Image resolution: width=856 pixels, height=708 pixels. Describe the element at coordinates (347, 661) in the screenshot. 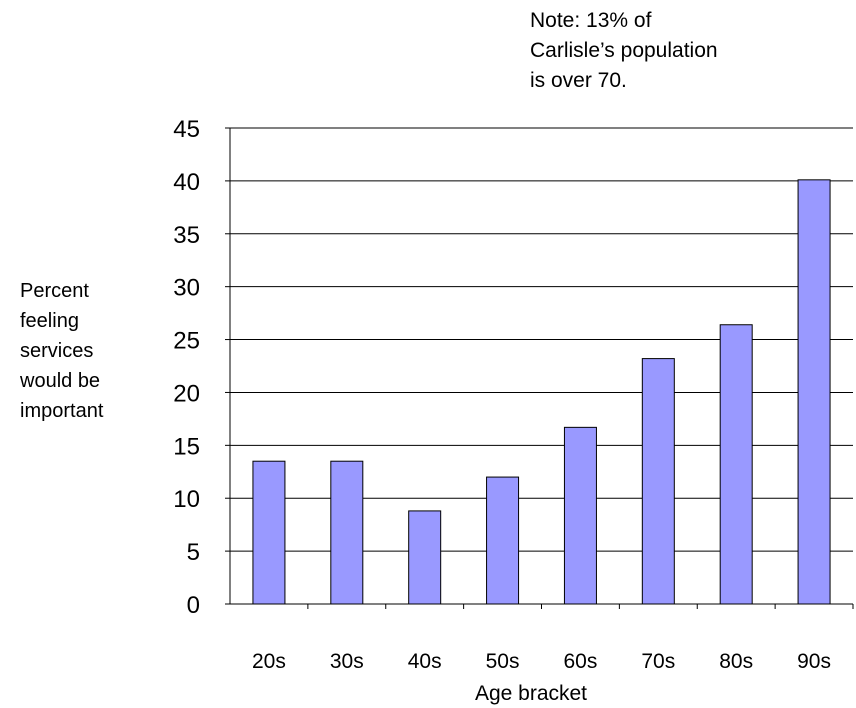

I see `x-tick-label: 30s` at that location.